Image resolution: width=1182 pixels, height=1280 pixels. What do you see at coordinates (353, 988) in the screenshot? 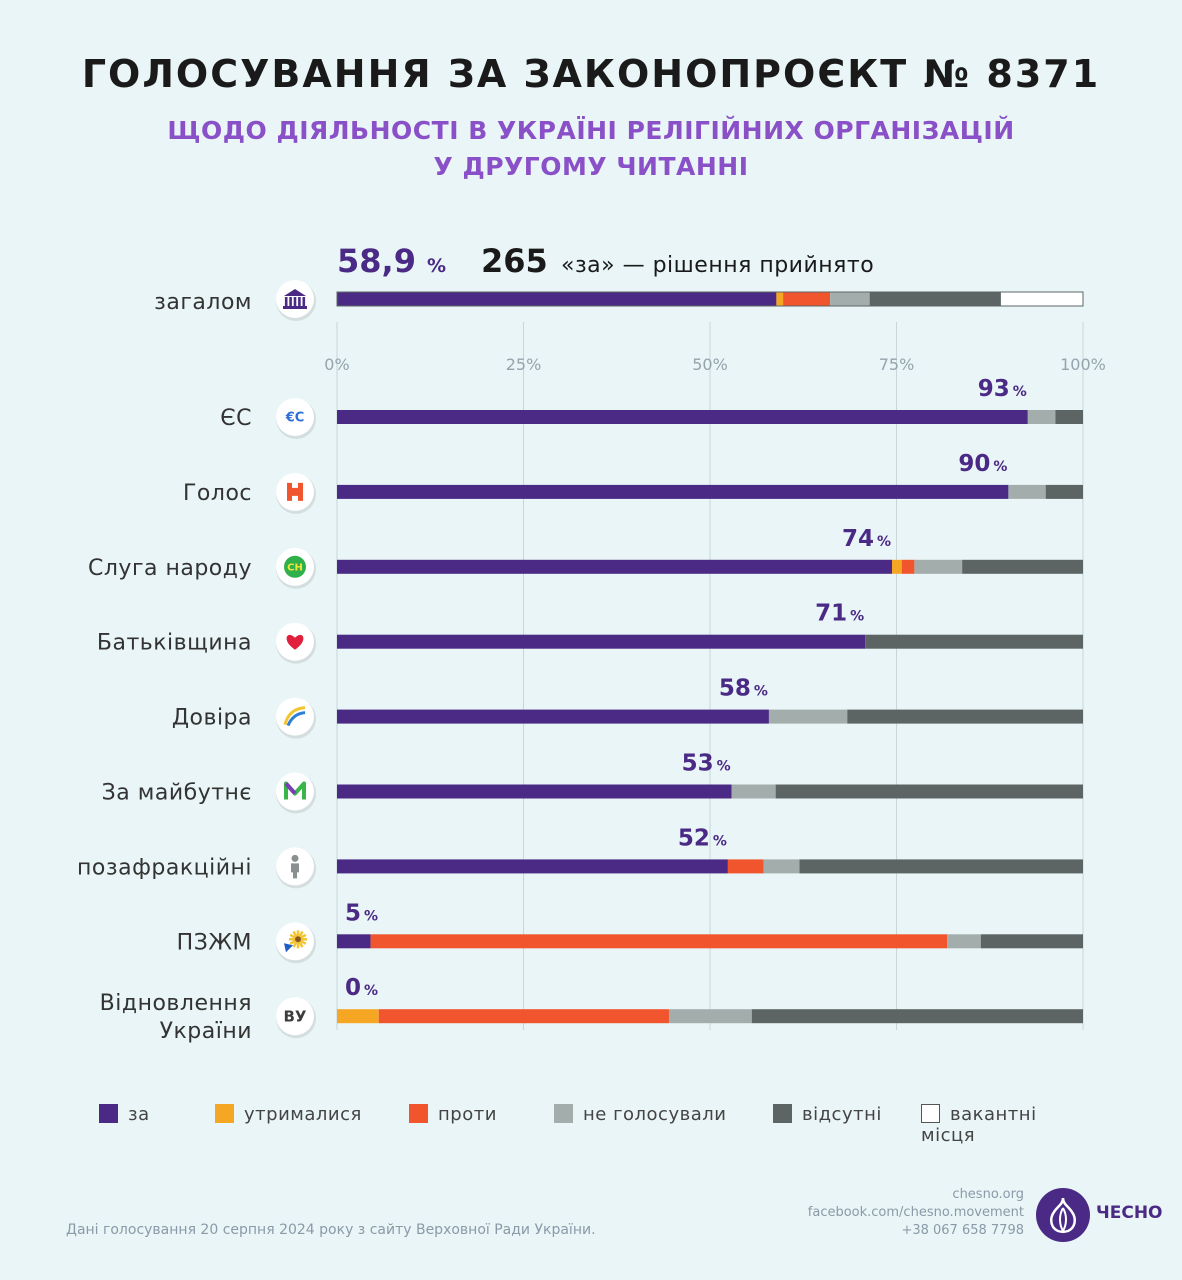
I see `value-label: 0` at bounding box center [353, 988].